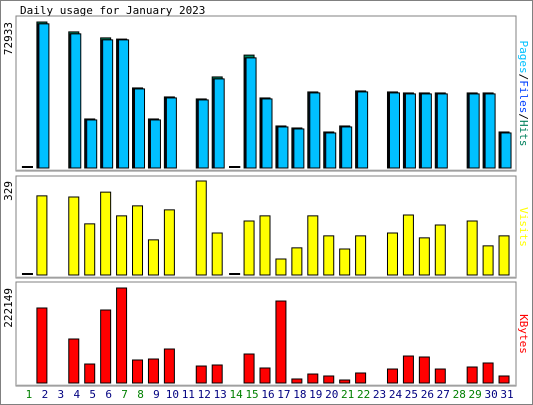 Image resolution: width=533 pixels, height=405 pixels. Describe the element at coordinates (220, 394) in the screenshot. I see `x-tick-label: 13` at that location.